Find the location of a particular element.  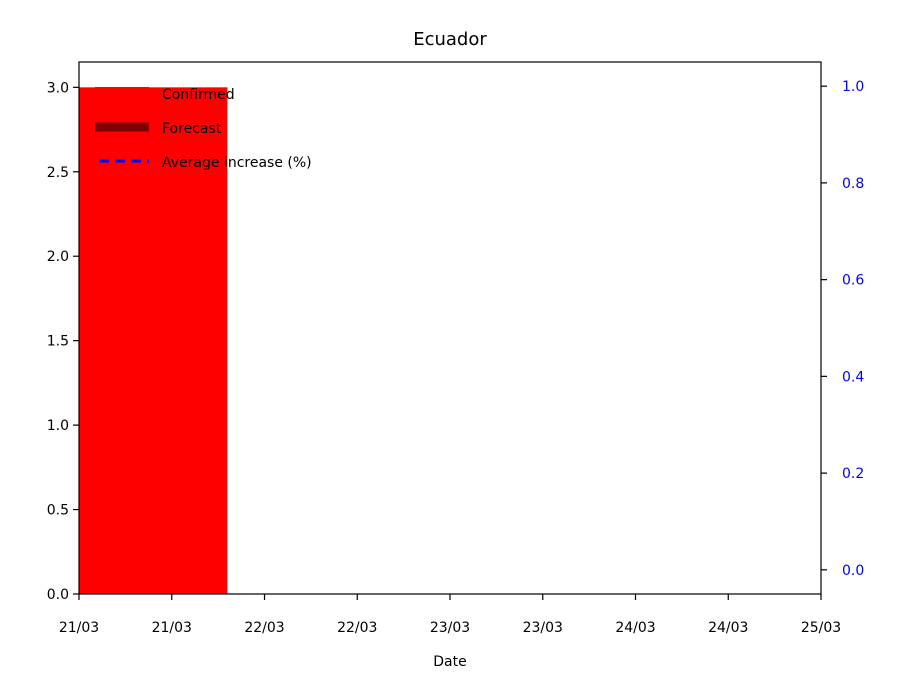

legend-item: Confirmed is located at coordinates (165, 95).